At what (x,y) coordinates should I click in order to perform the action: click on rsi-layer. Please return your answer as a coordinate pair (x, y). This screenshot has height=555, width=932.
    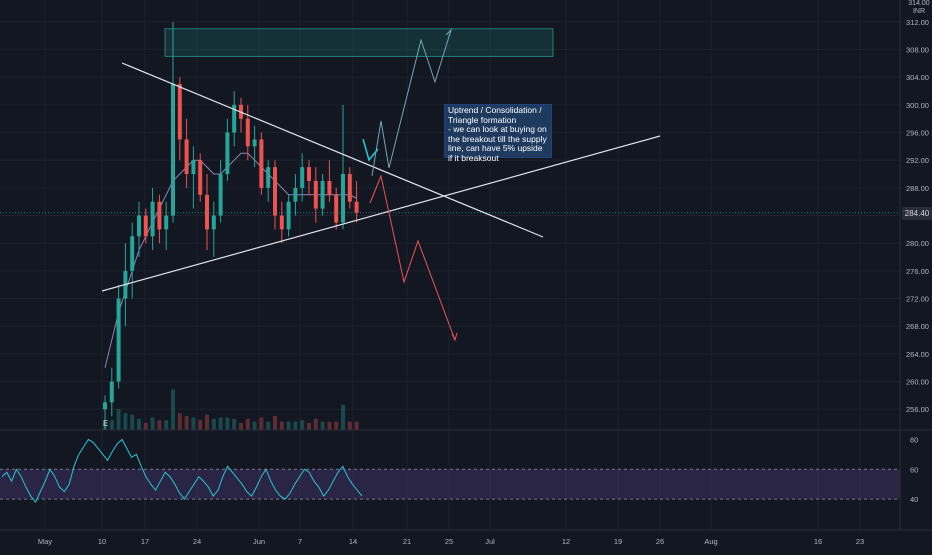
    Looking at the image, I should click on (450, 471).